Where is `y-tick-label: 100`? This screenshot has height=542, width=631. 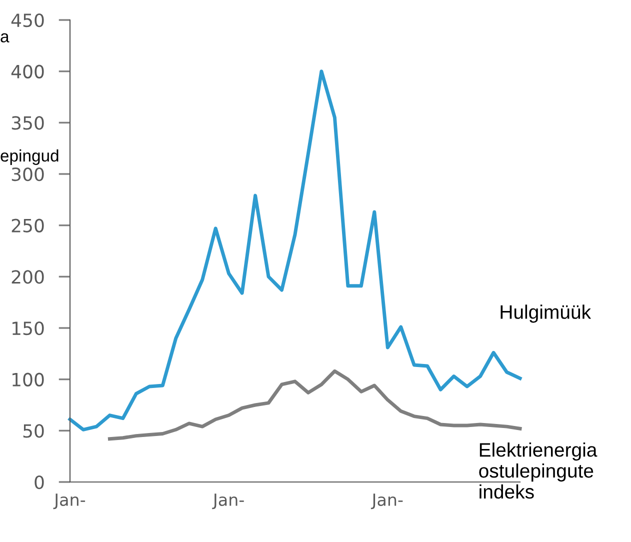
y-tick-label: 100 is located at coordinates (28, 379).